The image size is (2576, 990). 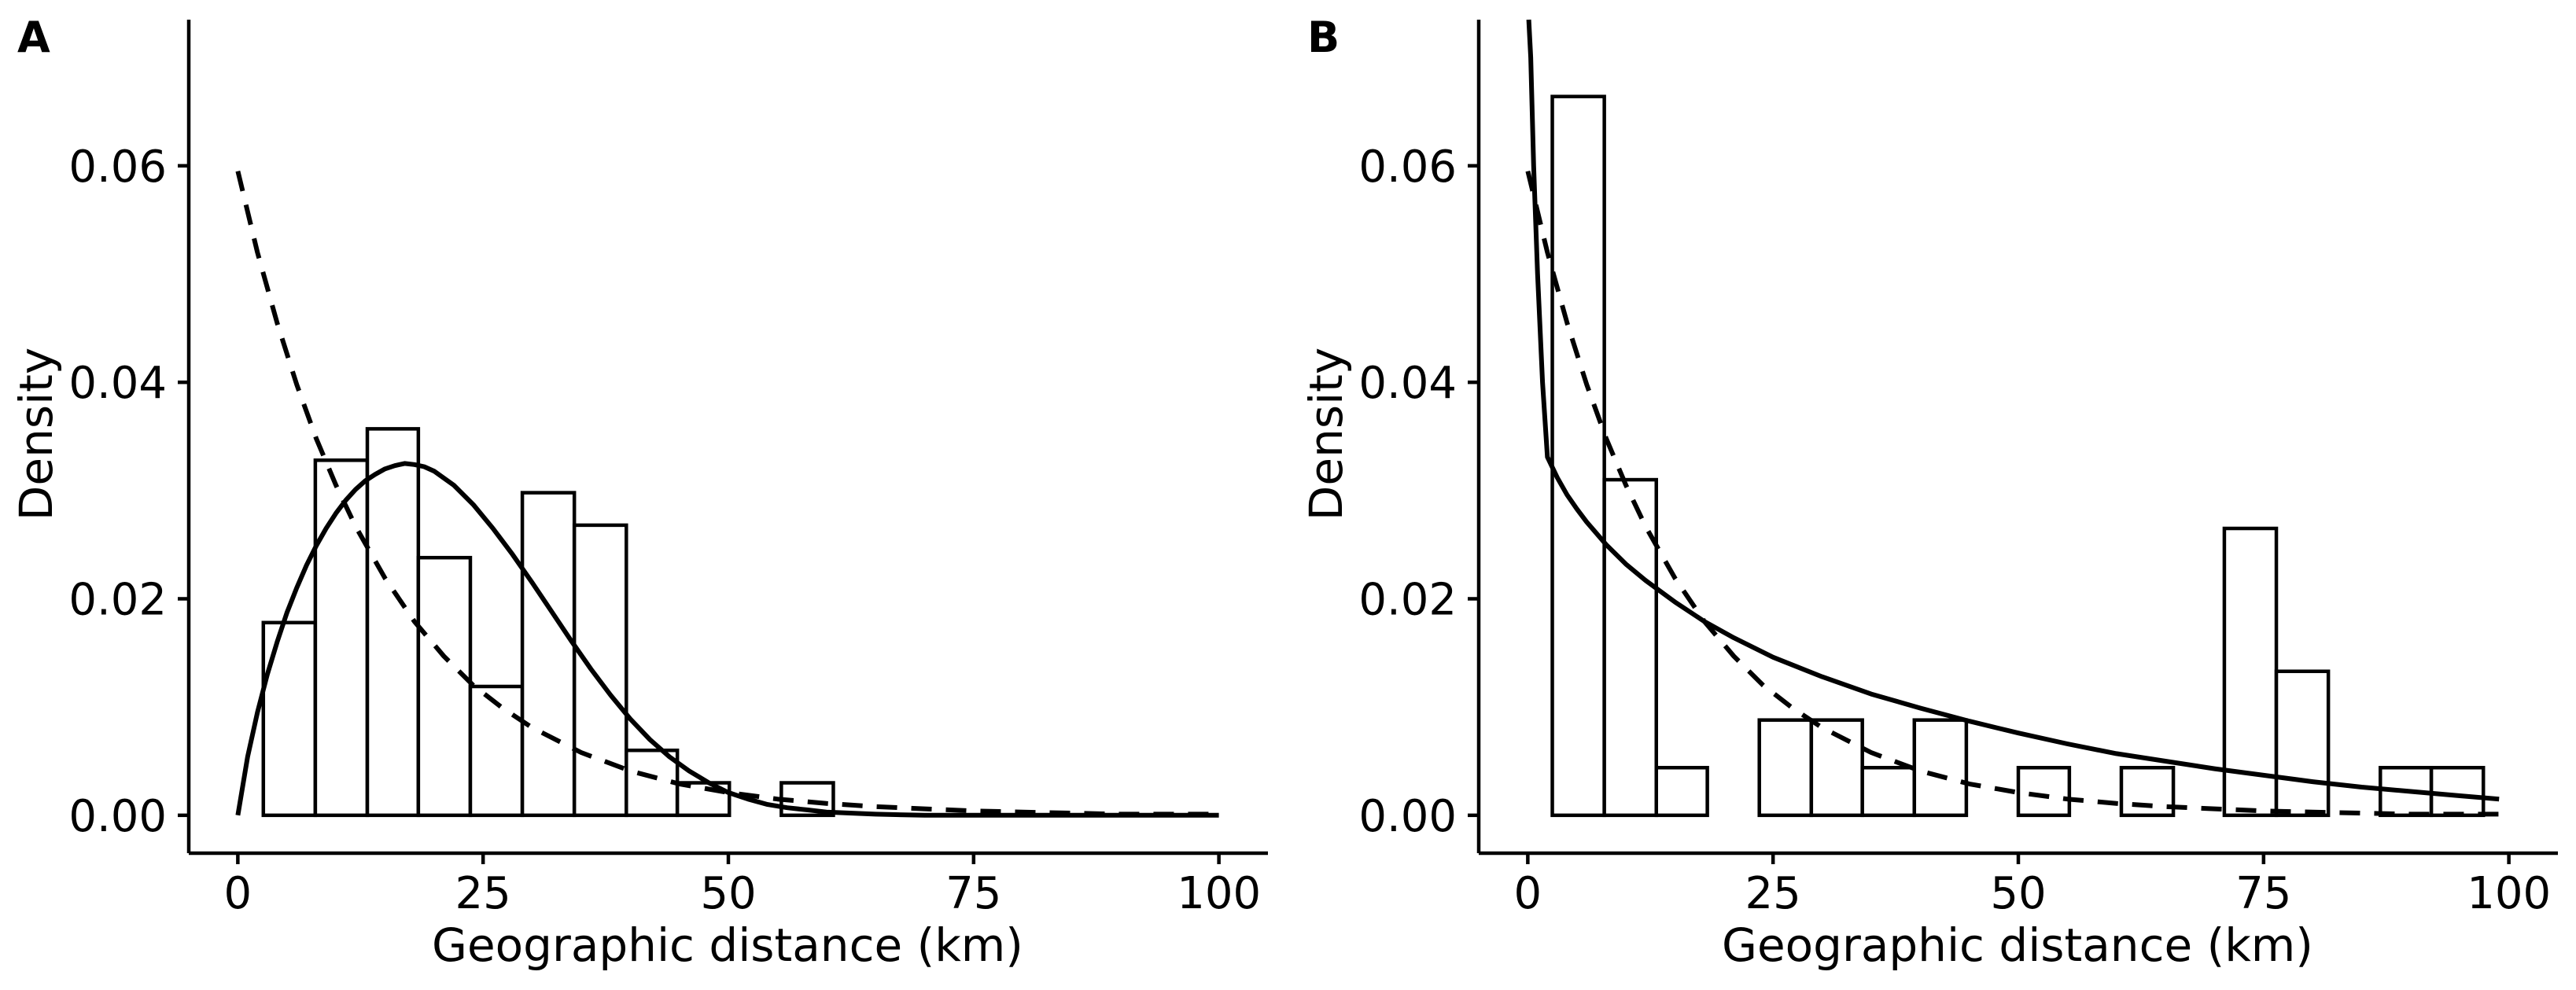 I want to click on panel-b-xtick-label-0: 0, so click(x=1528, y=893).